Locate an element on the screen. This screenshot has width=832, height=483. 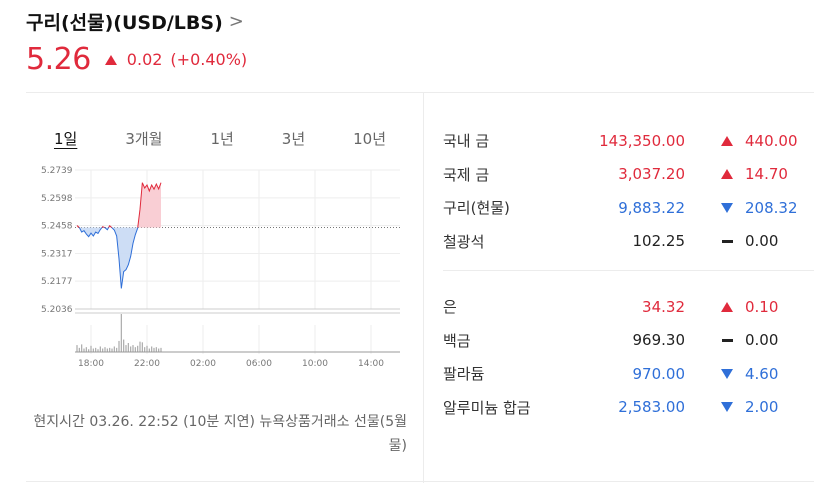
commodity-name: 은 is located at coordinates (450, 307).